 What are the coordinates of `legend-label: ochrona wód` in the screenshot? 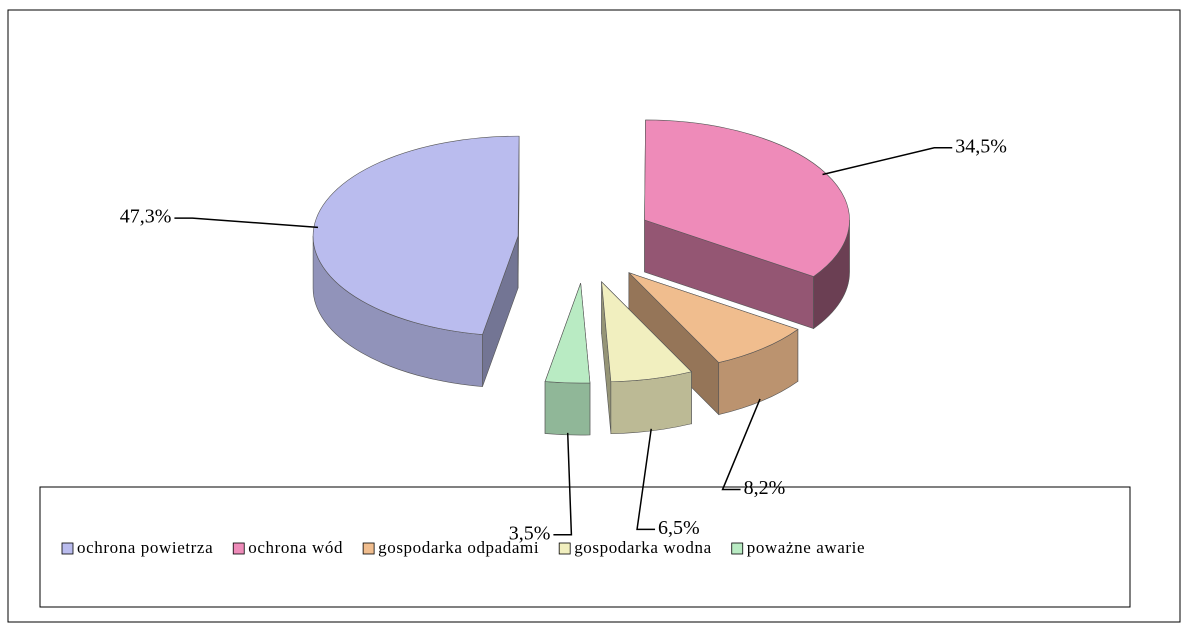 It's located at (295, 547).